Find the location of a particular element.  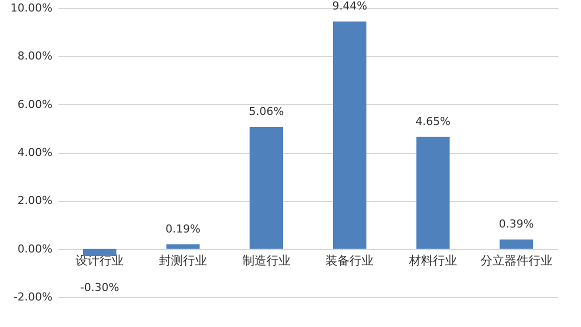

data-label: -0.30% is located at coordinates (100, 287).